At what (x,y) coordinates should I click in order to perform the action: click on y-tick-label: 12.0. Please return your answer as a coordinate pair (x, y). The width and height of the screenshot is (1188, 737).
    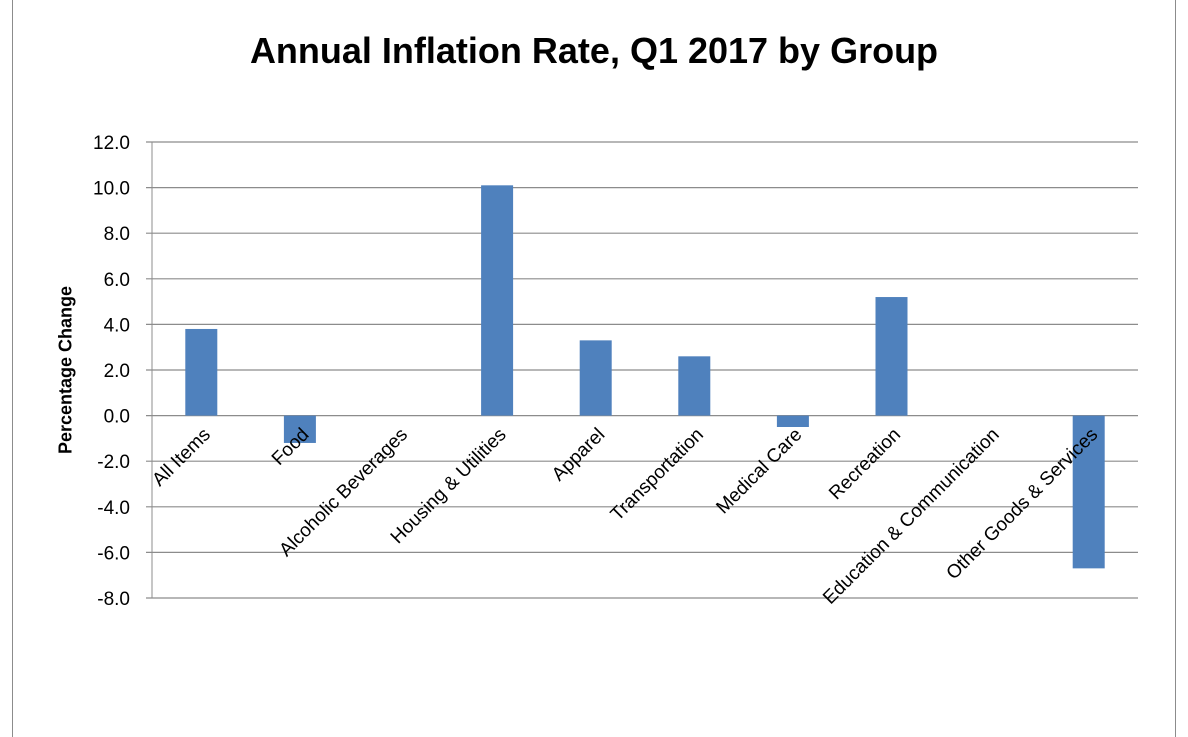
    Looking at the image, I should click on (111, 143).